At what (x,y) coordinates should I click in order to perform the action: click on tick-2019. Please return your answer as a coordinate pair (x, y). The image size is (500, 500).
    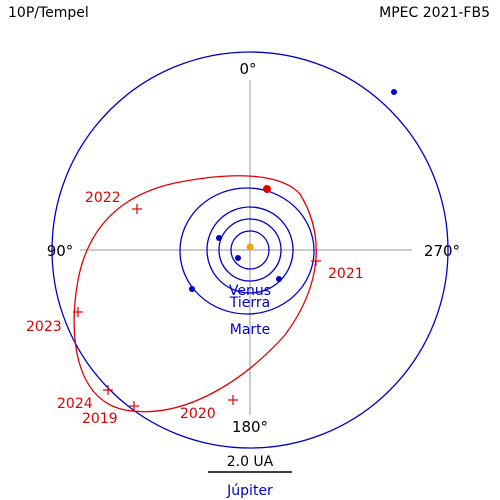
    Looking at the image, I should click on (134, 406).